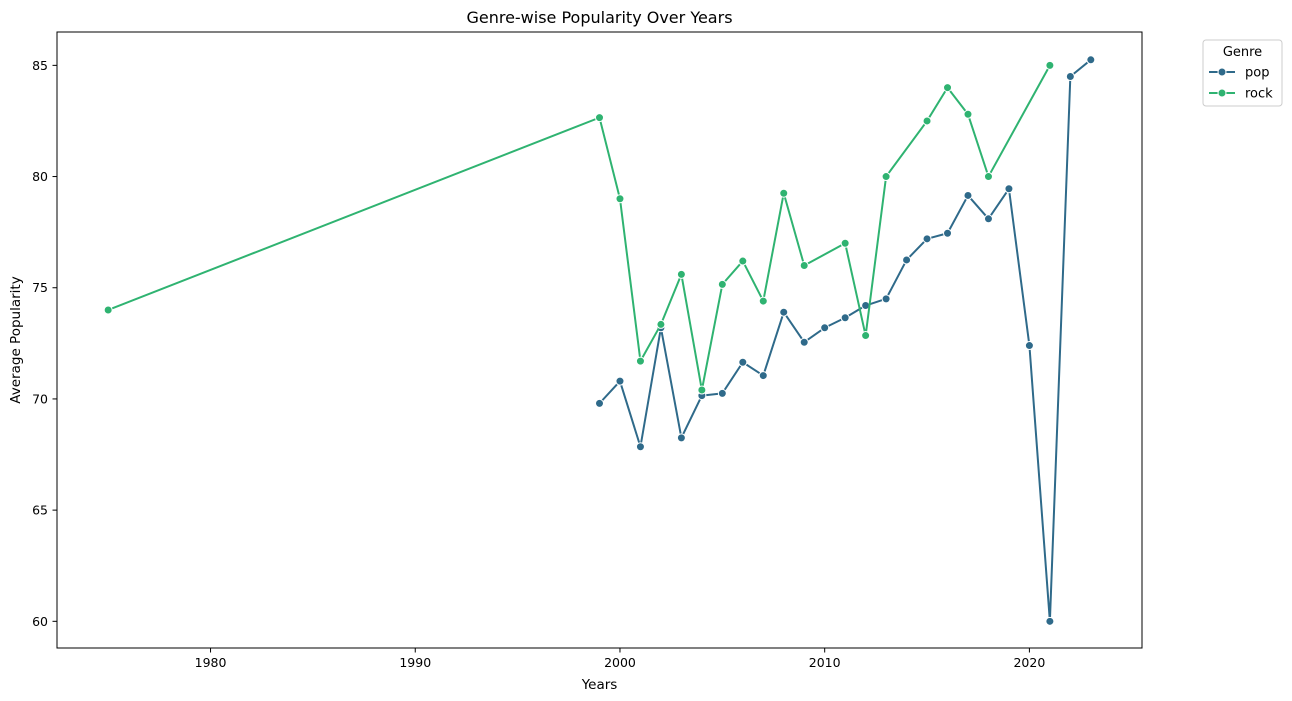 The image size is (1292, 701). I want to click on y-tick-label: 80, so click(40, 176).